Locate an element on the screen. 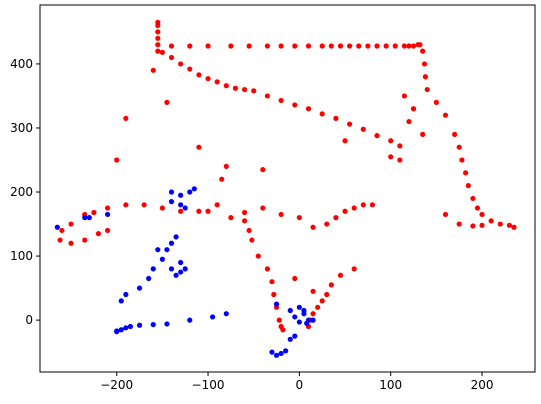 This screenshot has height=404, width=541. y-tick-label: 100 is located at coordinates (21, 256).